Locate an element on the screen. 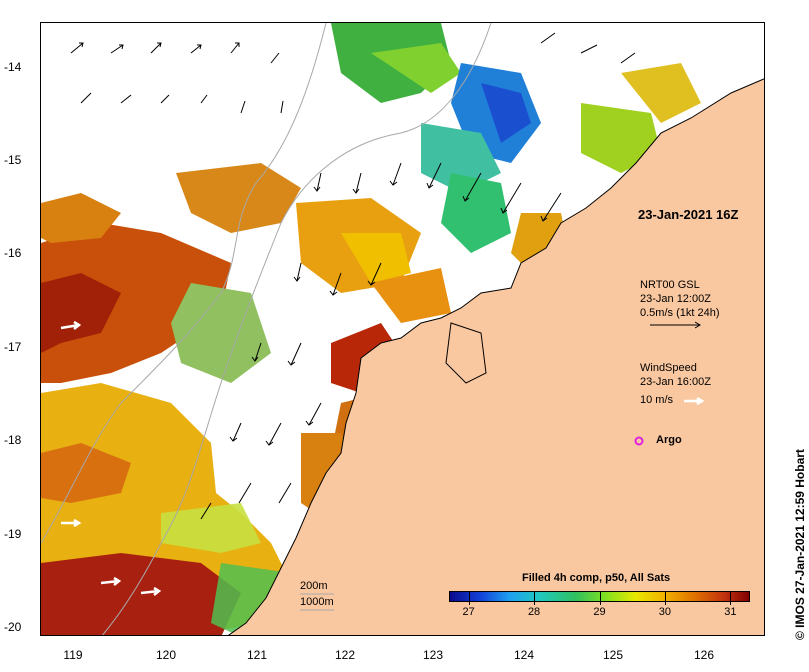 The height and width of the screenshot is (672, 809). lat-label: -14 is located at coordinates (13, 67).